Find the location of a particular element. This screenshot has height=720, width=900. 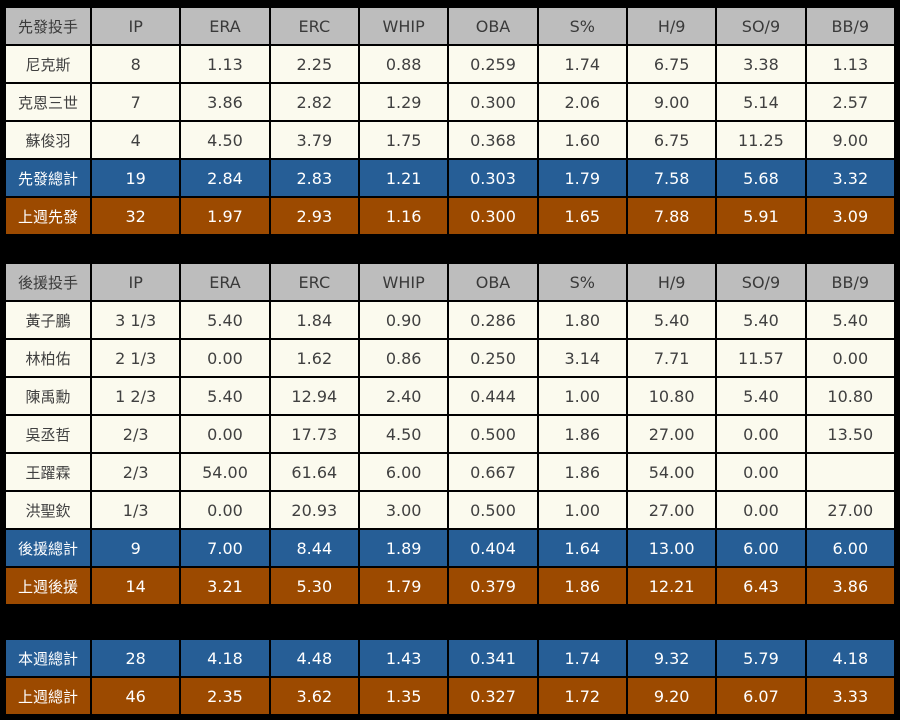

cell-ip: 7 is located at coordinates (135, 102).